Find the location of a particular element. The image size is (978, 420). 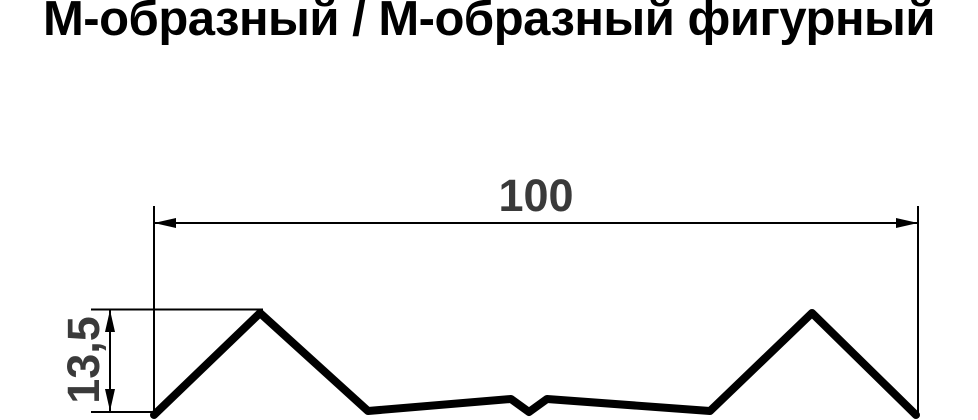

height-arrowhead-bottom-icon is located at coordinates (110, 400).